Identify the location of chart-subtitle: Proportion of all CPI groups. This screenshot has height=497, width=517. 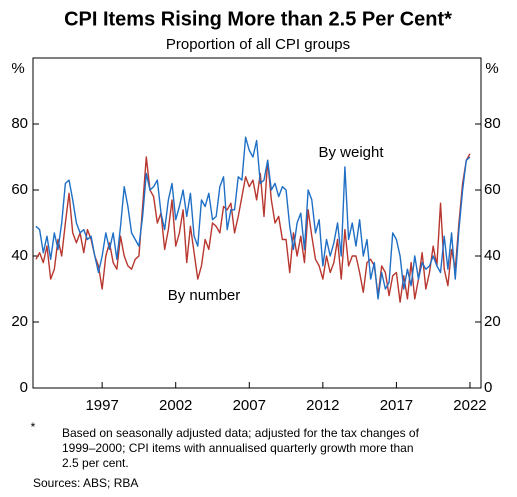
(258, 44).